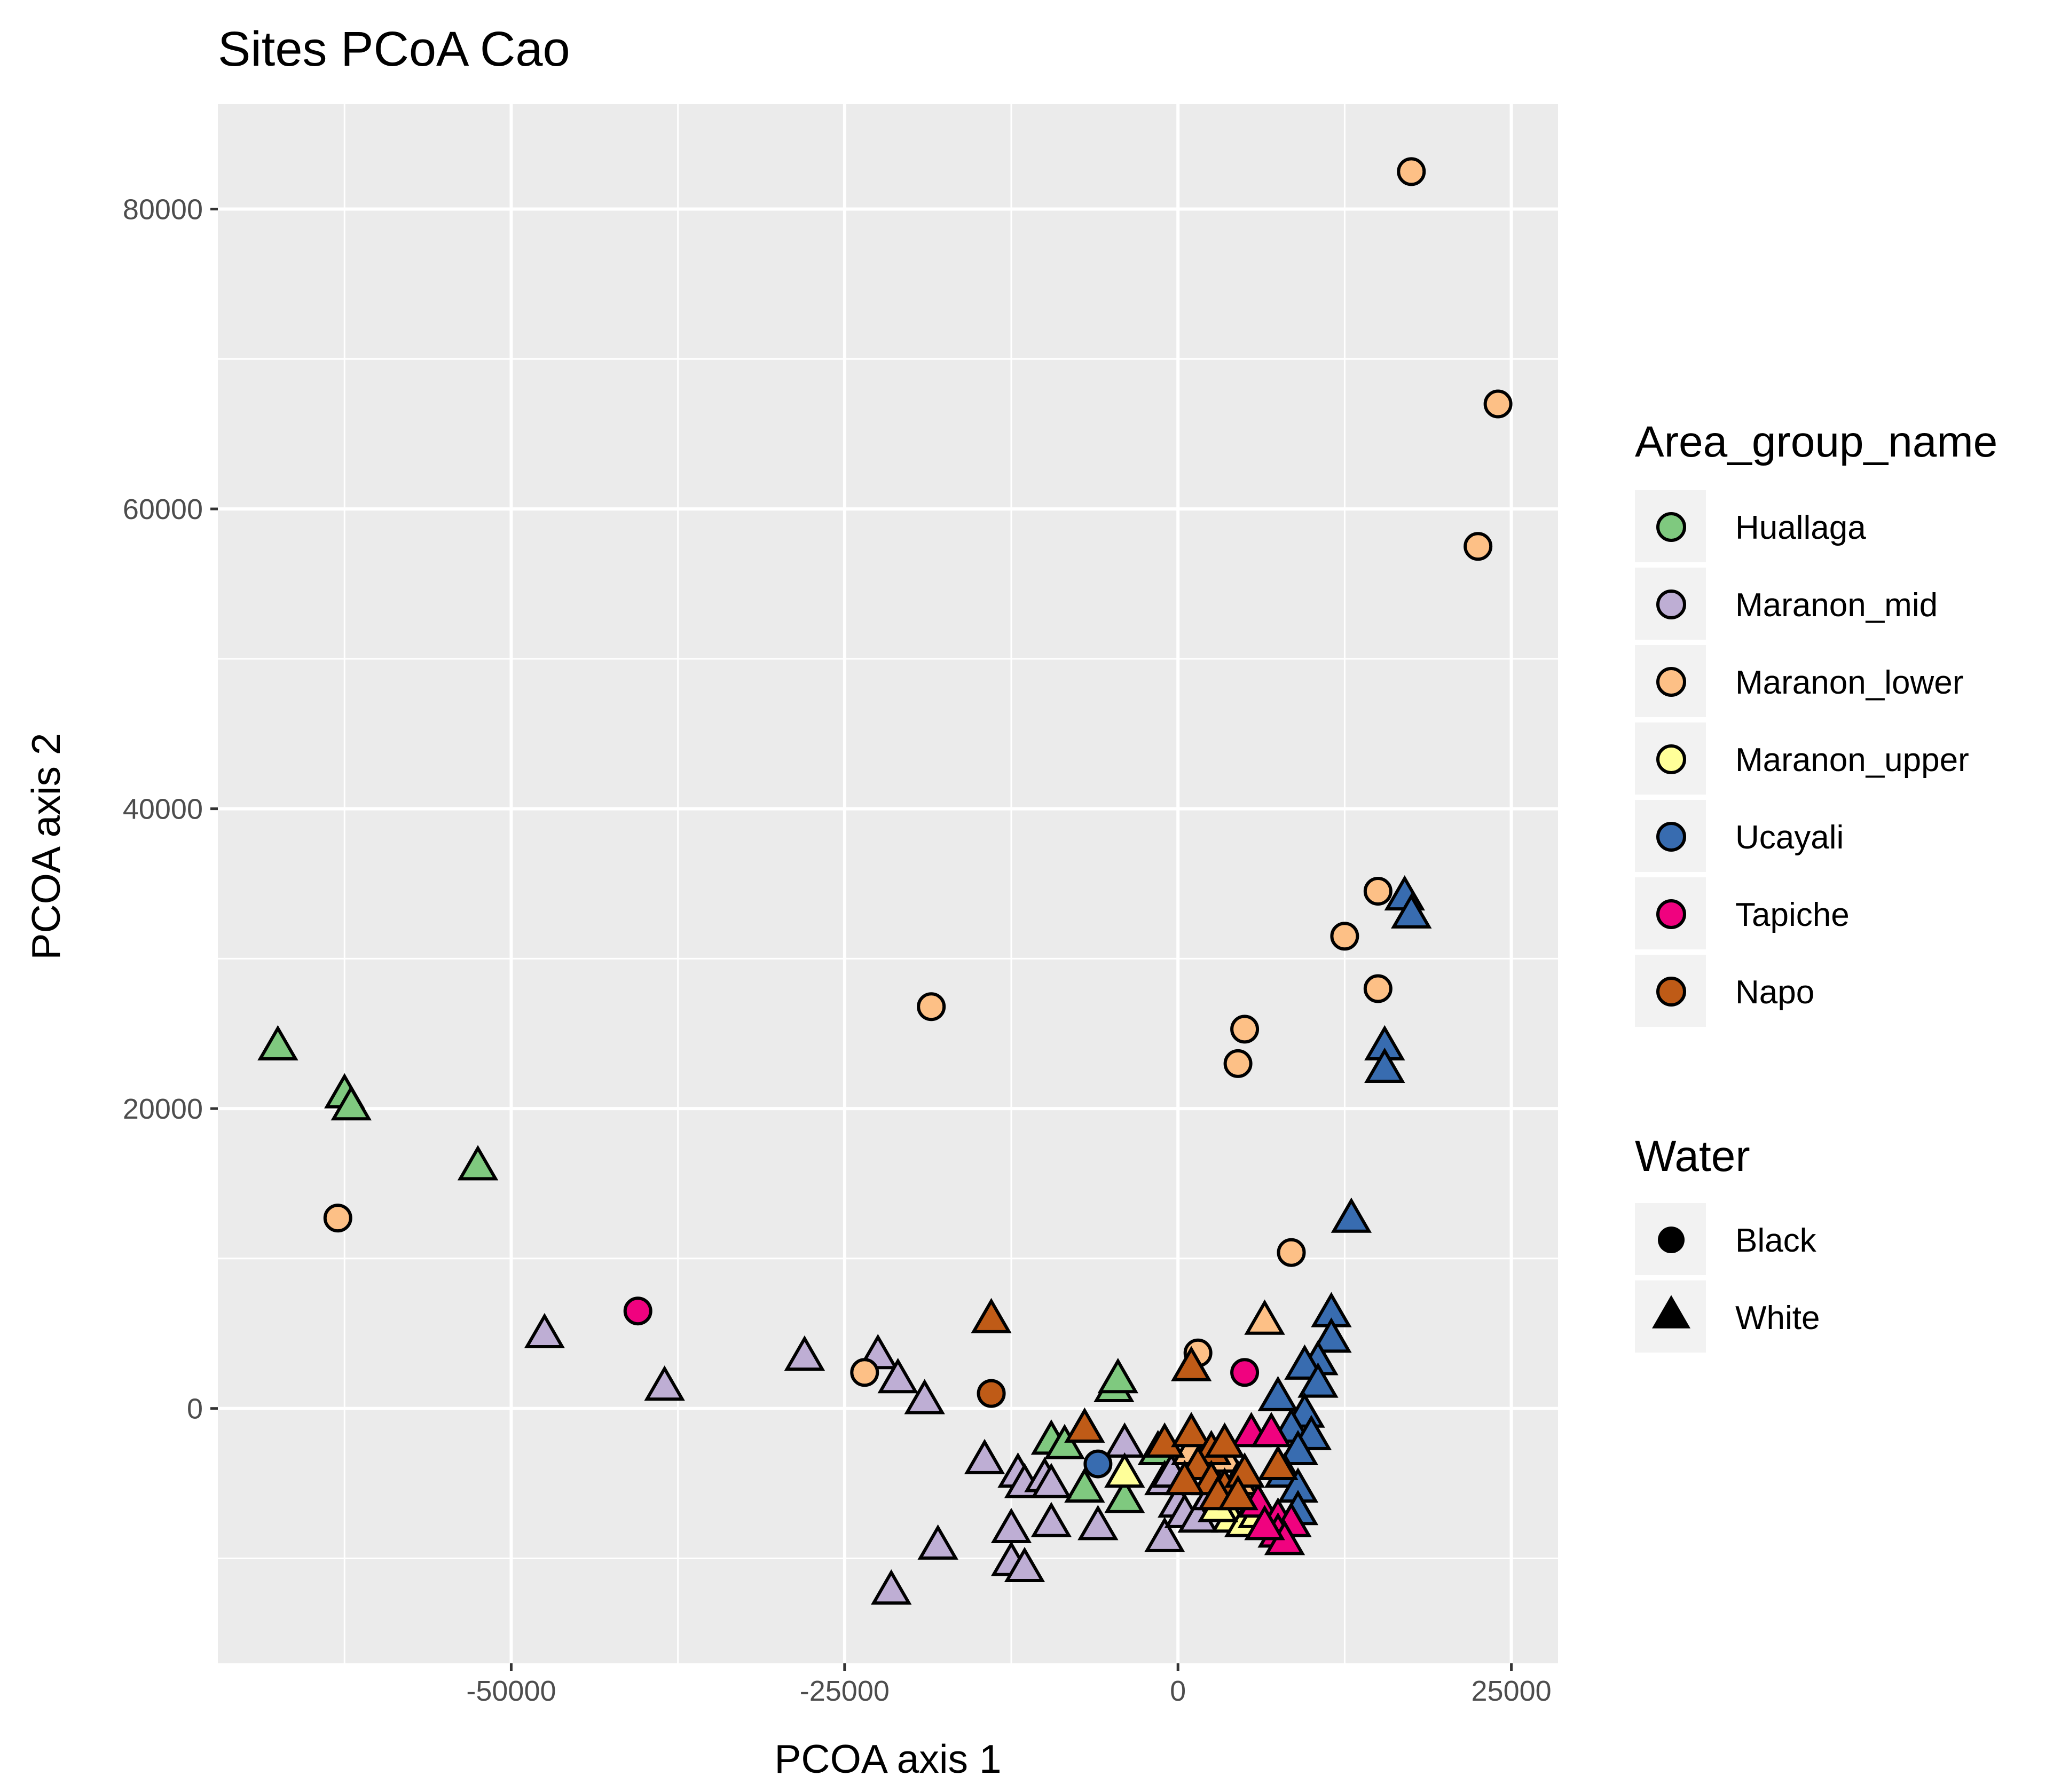  I want to click on x-axis-title: PCOA axis 1, so click(888, 1758).